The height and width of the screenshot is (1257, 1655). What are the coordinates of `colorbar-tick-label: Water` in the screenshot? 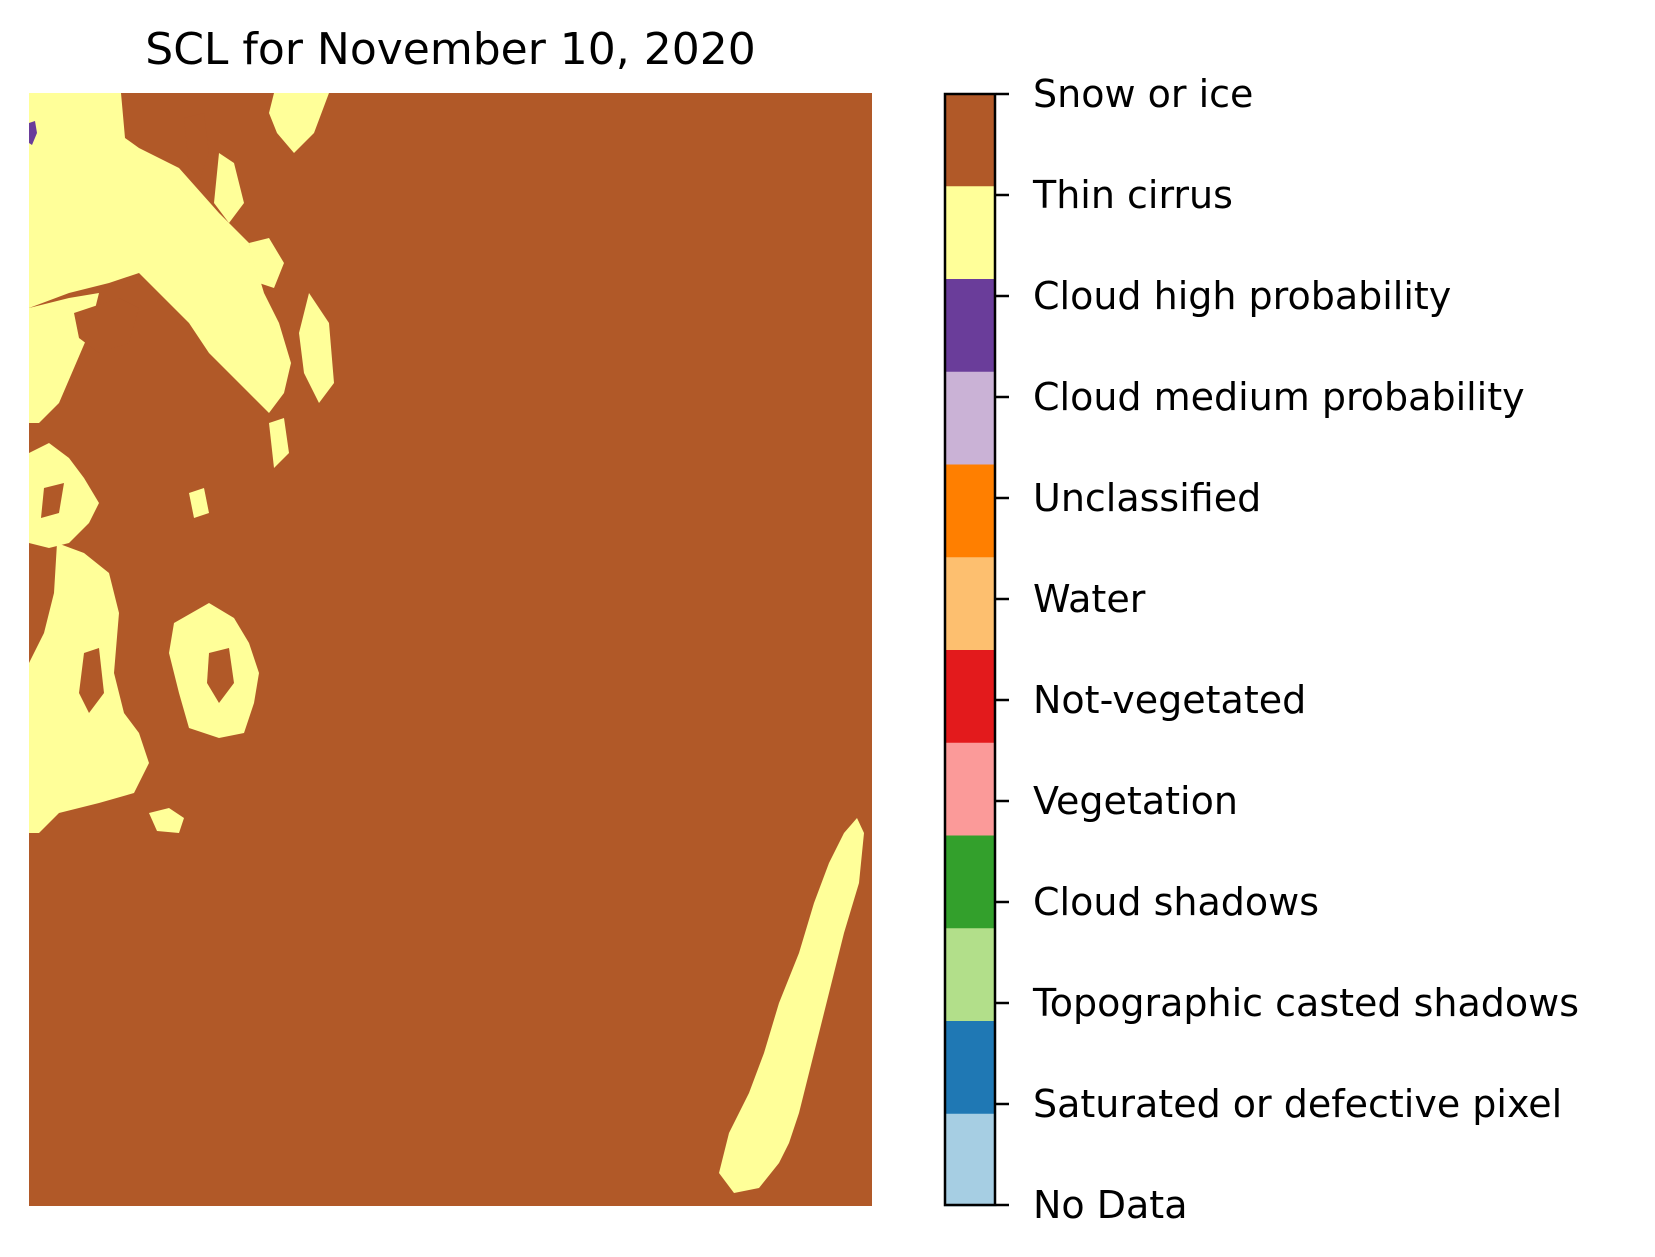 It's located at (1089, 599).